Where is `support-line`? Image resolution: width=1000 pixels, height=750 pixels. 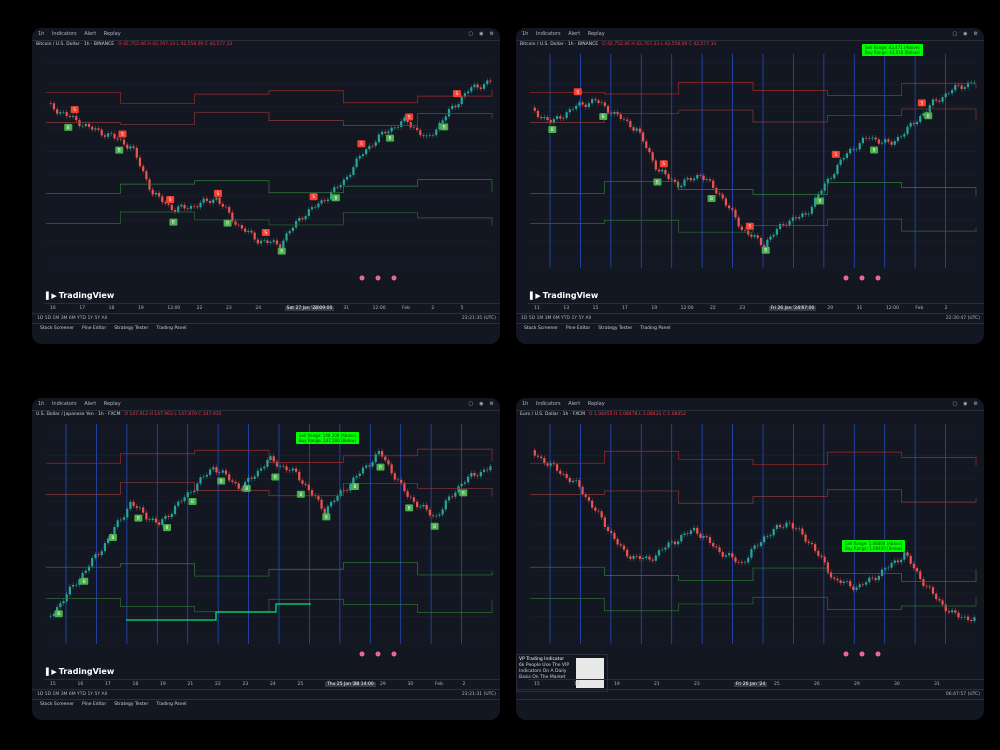 support-line is located at coordinates (218, 612).